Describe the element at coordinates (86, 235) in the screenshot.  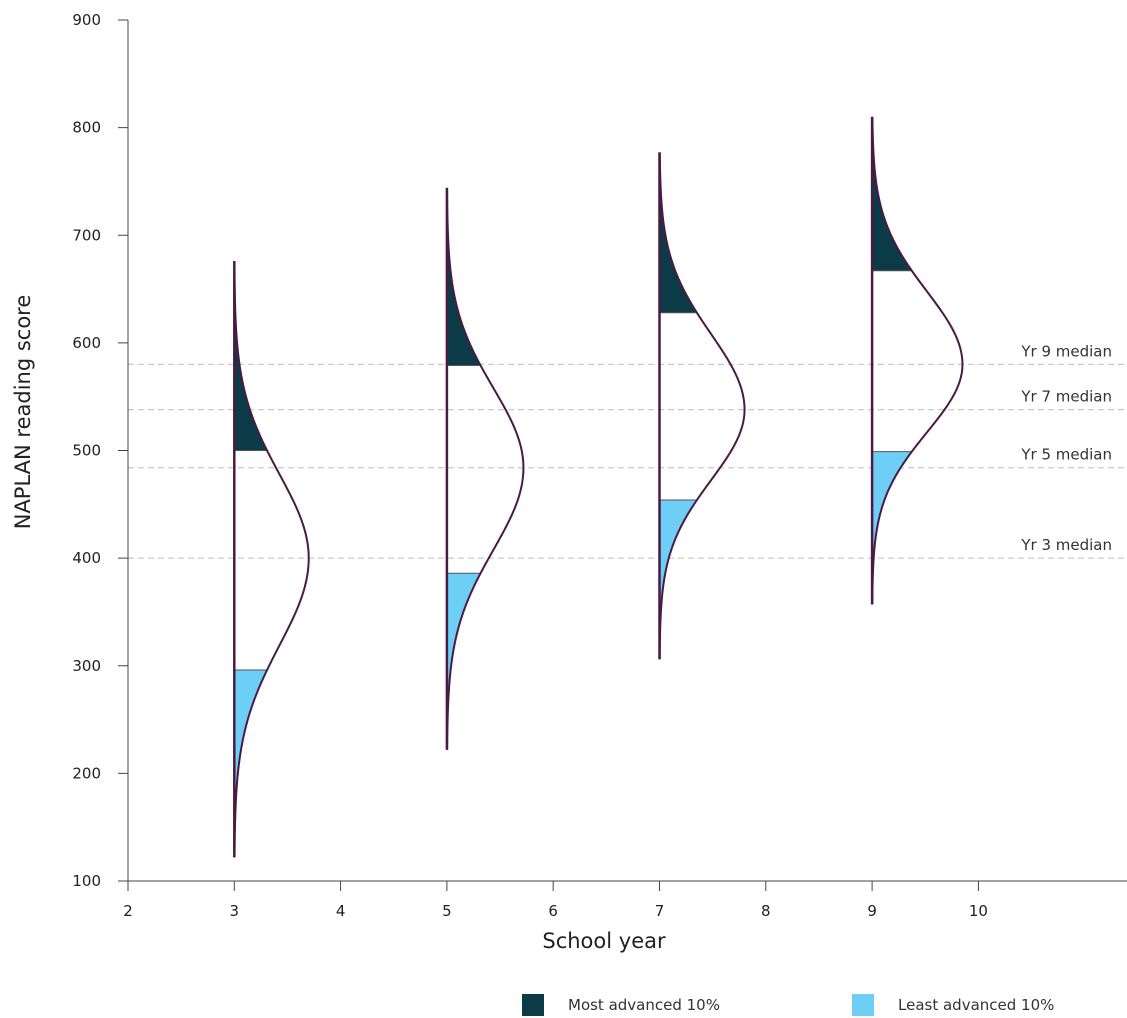
I see `y-tick-label: 700` at that location.